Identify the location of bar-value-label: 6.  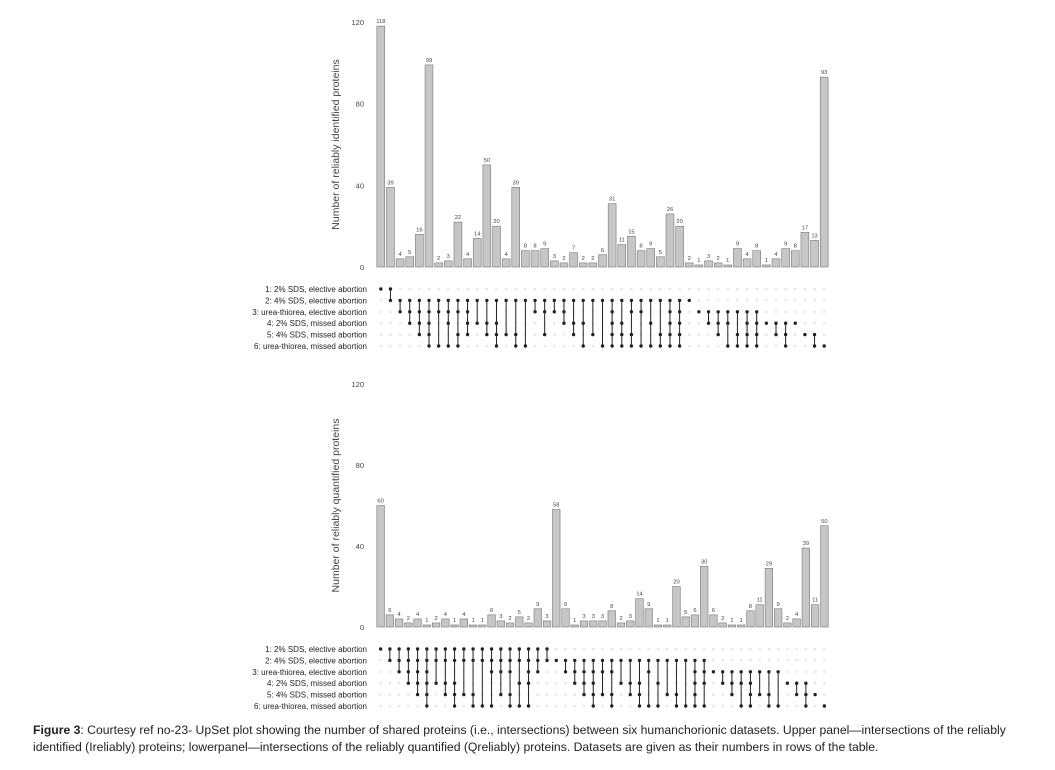
(491, 611).